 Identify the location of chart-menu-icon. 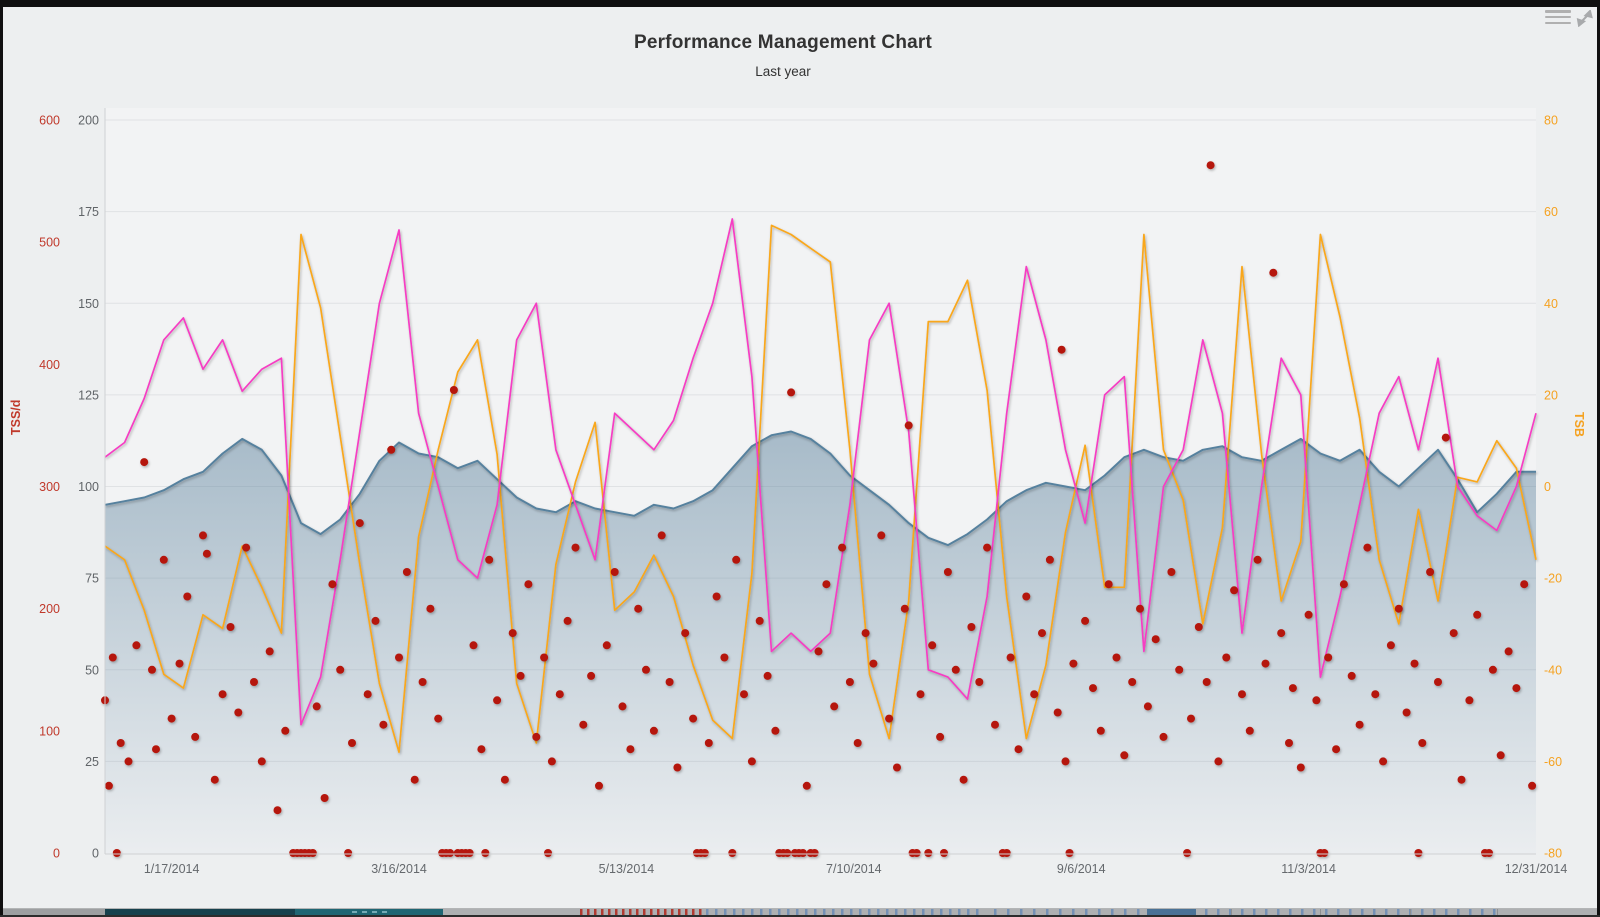
(1558, 18).